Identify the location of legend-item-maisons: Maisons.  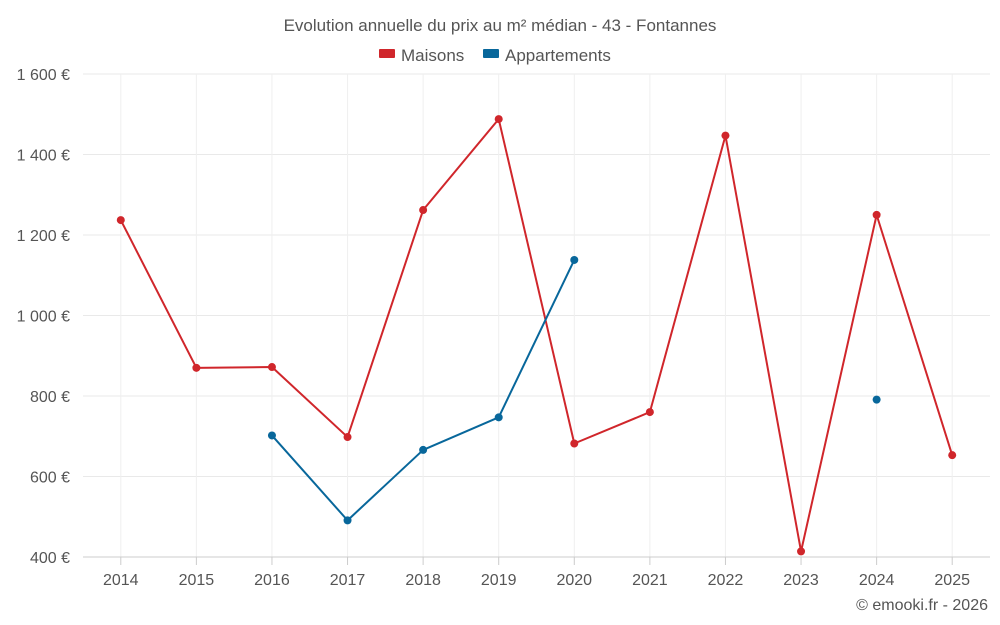
(421, 55).